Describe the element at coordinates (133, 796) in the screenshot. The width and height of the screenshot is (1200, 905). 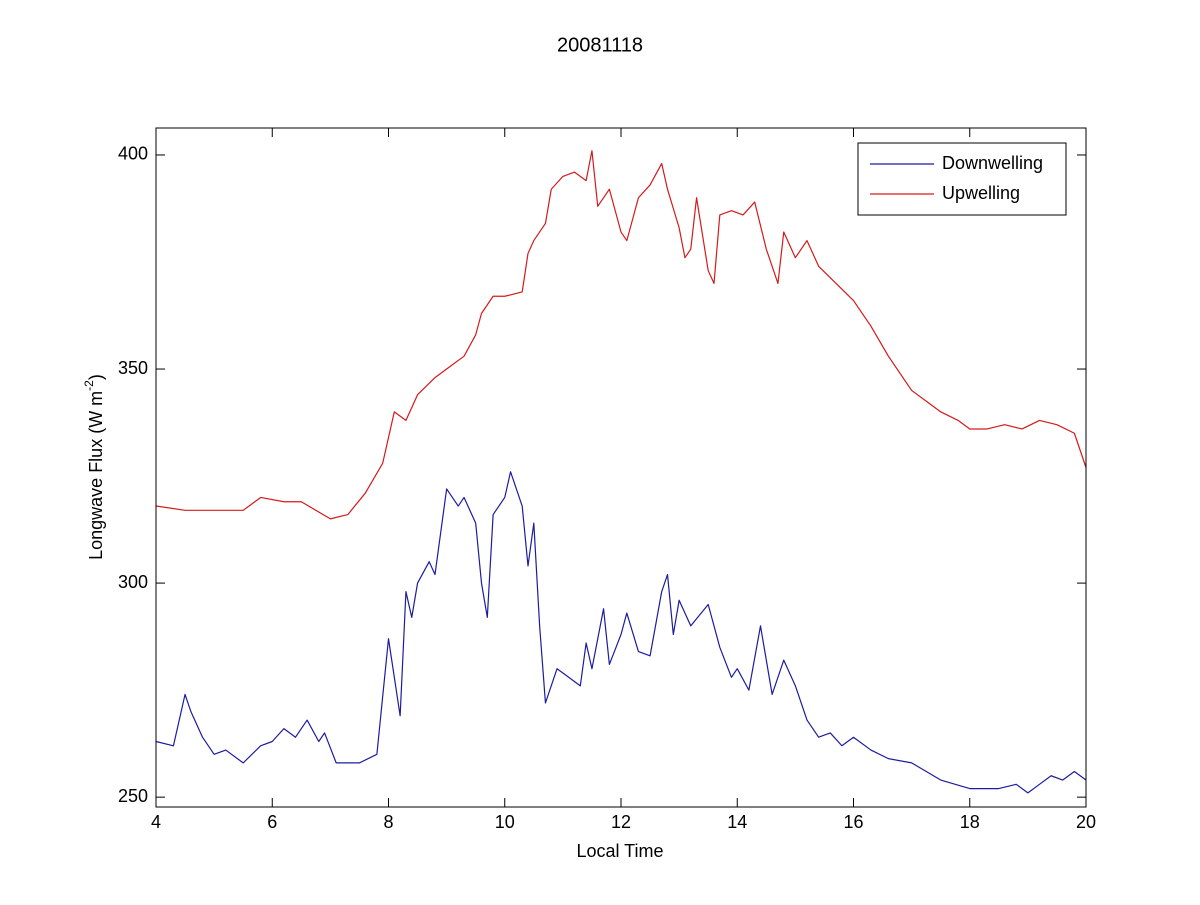
I see `y-tick-label: 250` at that location.